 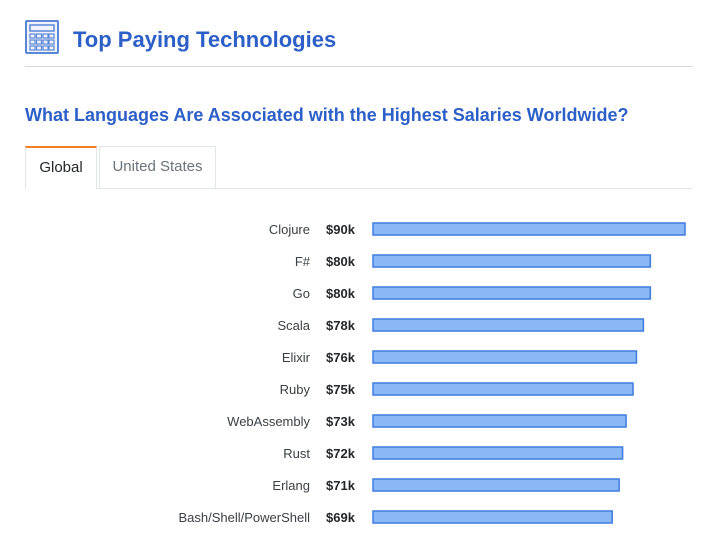 What do you see at coordinates (341, 325) in the screenshot?
I see `value-label: $78k` at bounding box center [341, 325].